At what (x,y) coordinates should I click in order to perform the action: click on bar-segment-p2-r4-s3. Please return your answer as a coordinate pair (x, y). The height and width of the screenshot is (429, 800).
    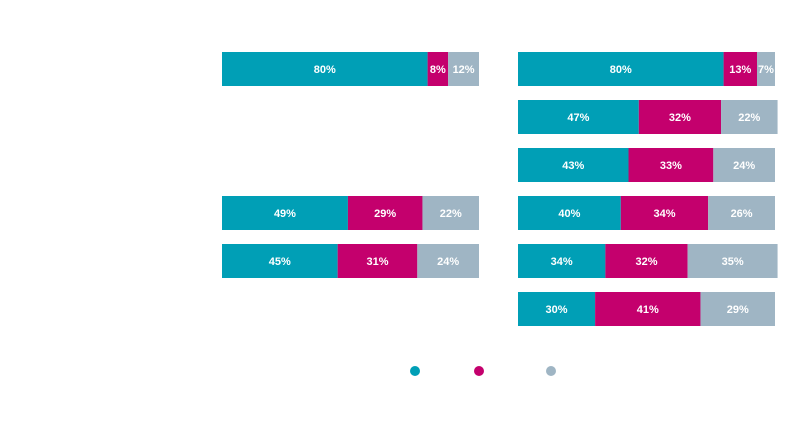
    Looking at the image, I should click on (741, 213).